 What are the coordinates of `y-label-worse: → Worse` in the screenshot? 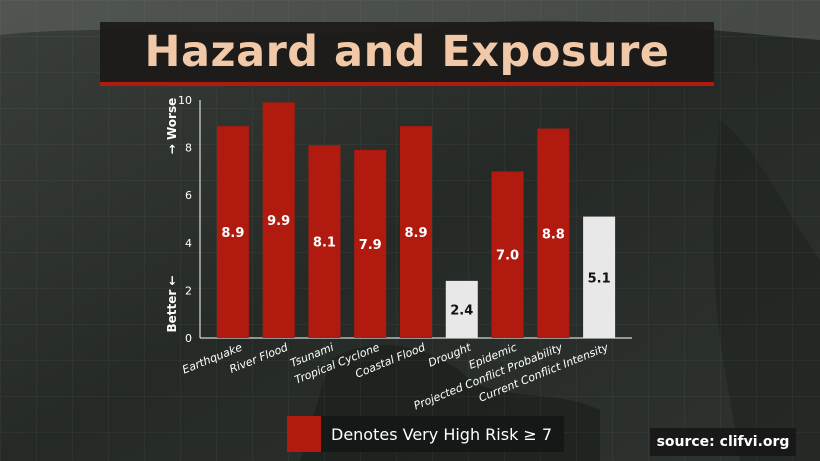 It's located at (172, 126).